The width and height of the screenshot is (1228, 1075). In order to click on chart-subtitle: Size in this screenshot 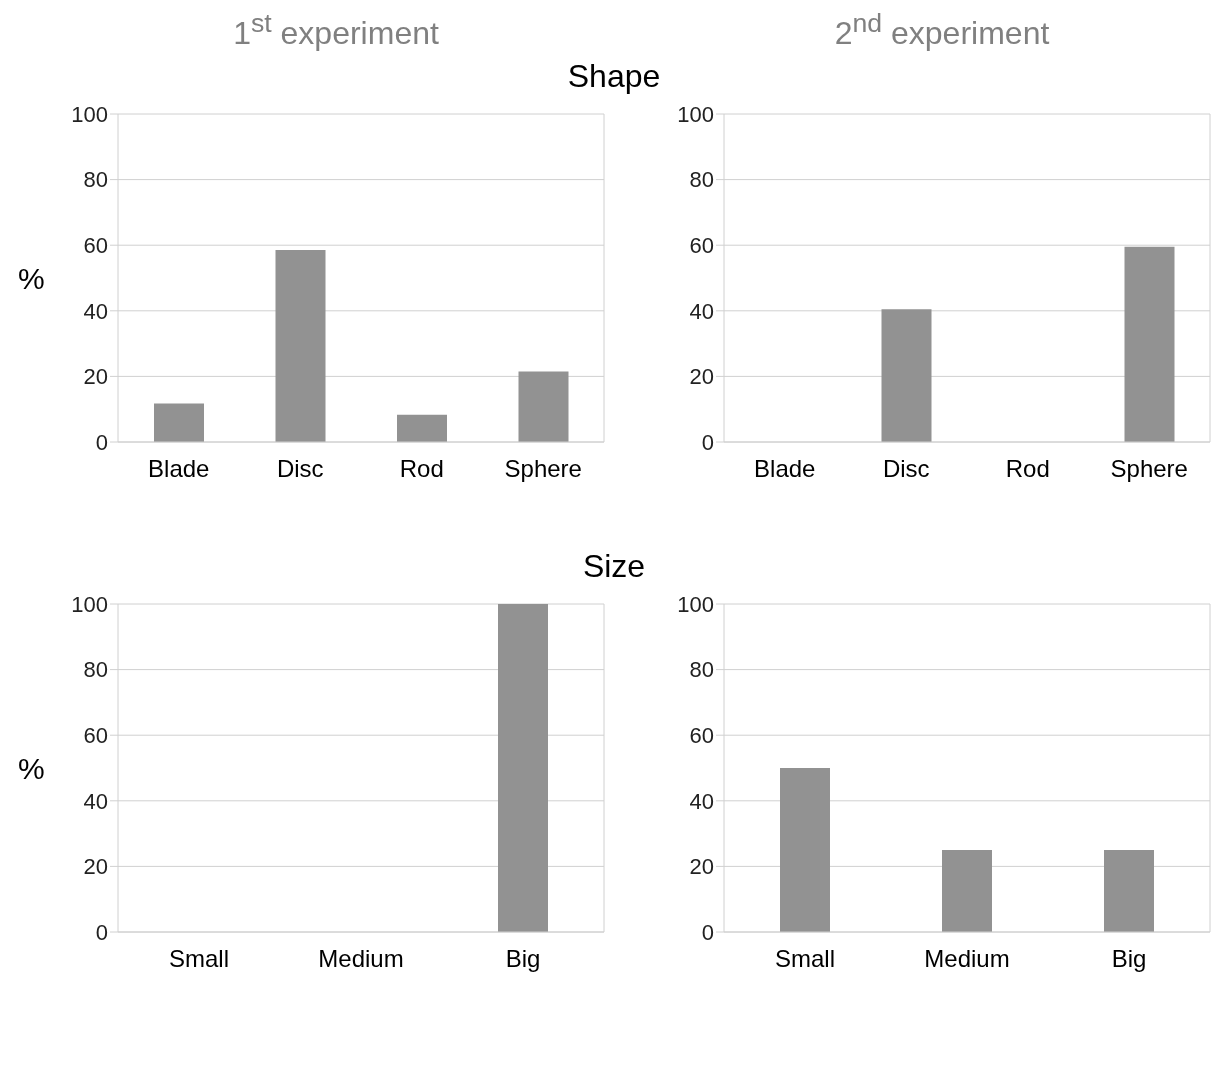, I will do `click(614, 567)`.